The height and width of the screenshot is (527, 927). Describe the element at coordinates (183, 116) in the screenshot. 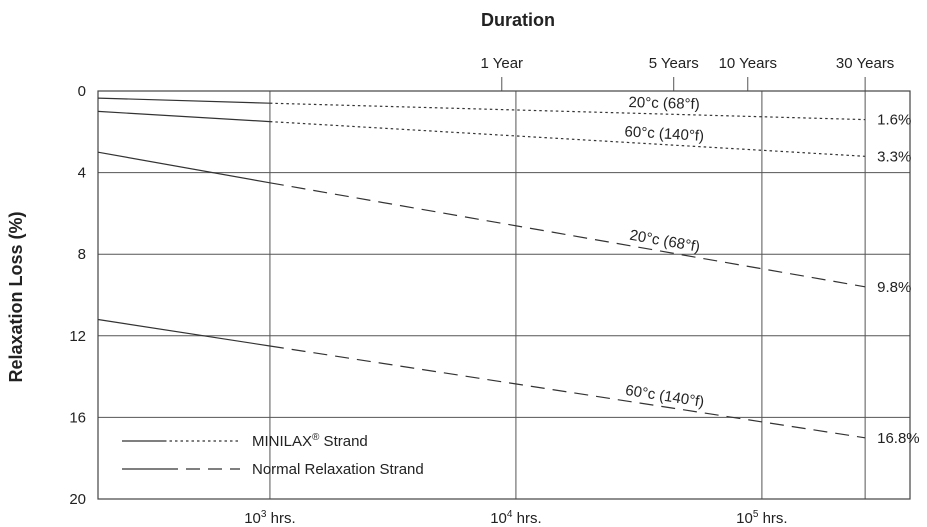

I see `series-1-solid-line` at that location.